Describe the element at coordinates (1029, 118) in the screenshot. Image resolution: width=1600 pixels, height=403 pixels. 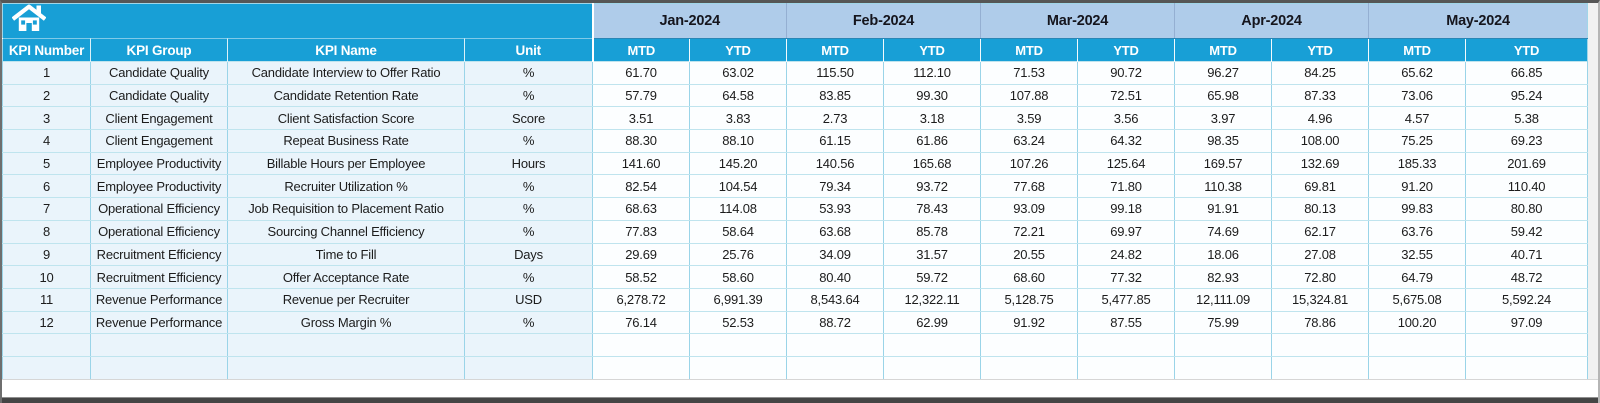
I see `cell-value: 3.59` at that location.